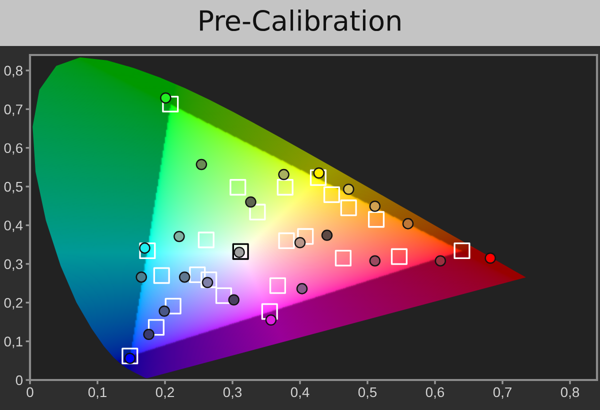 Image resolution: width=600 pixels, height=410 pixels. Describe the element at coordinates (300, 393) in the screenshot. I see `x-tick-label: 0,4` at that location.